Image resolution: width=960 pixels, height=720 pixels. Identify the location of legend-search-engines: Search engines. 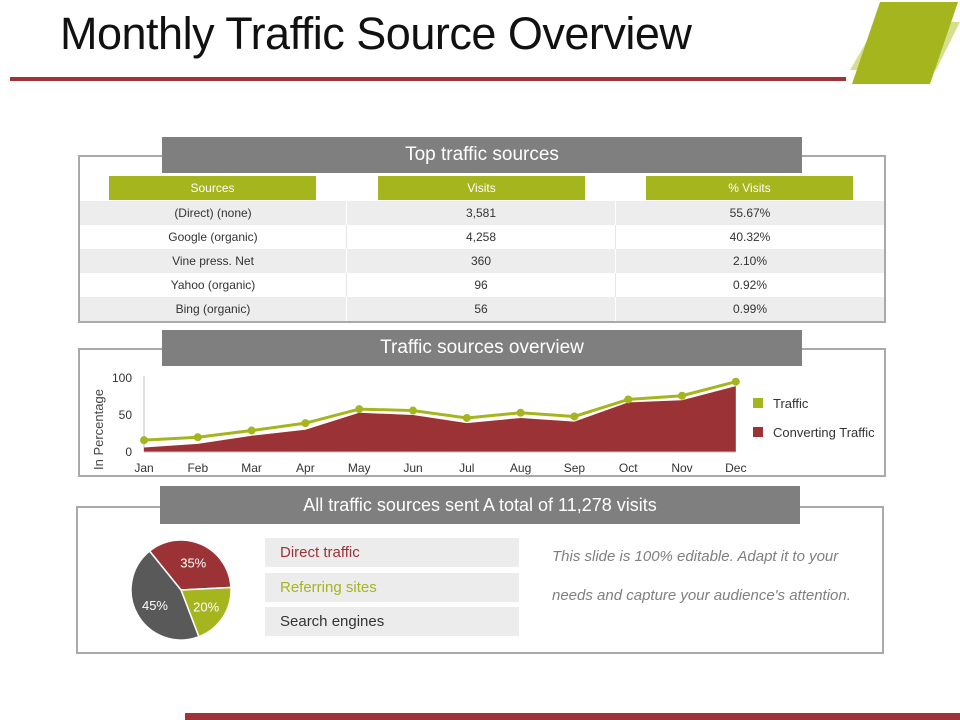
(392, 621).